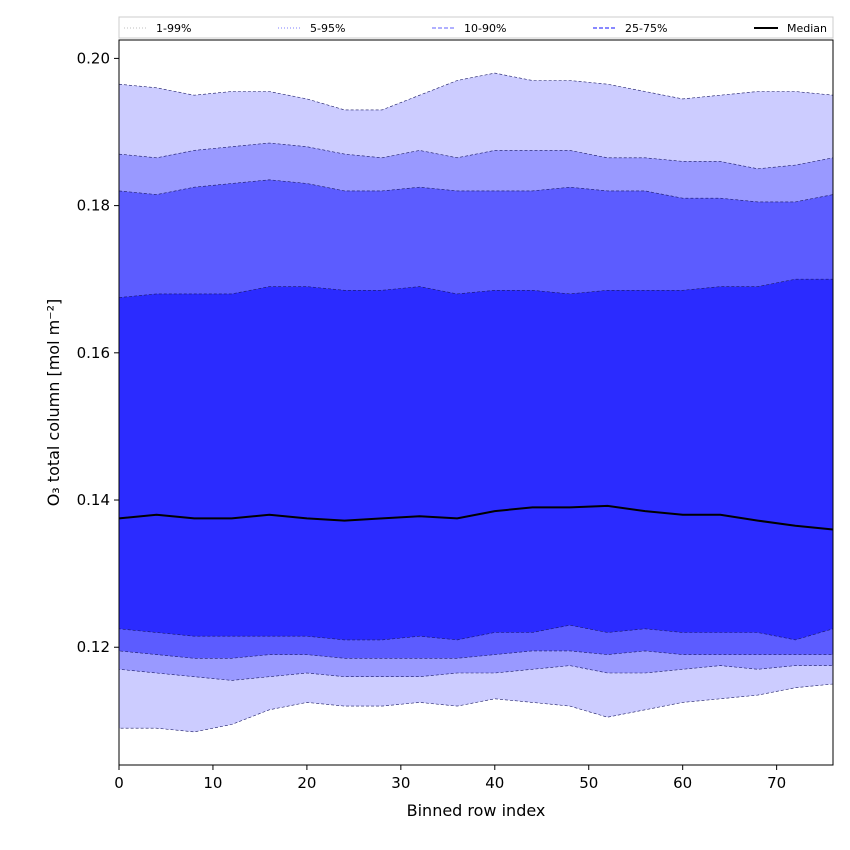 The height and width of the screenshot is (850, 850). I want to click on legend-label: Median, so click(807, 28).